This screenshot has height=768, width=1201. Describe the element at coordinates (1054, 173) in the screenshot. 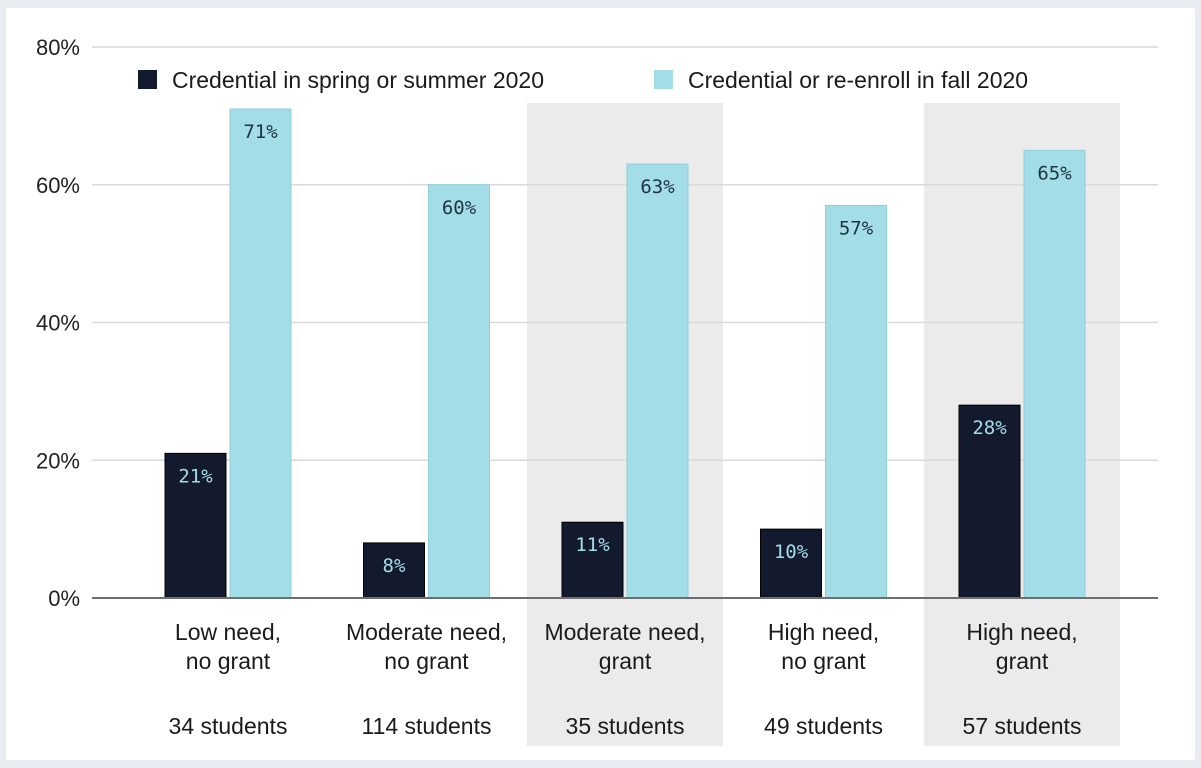

I see `data-label: 65%` at that location.